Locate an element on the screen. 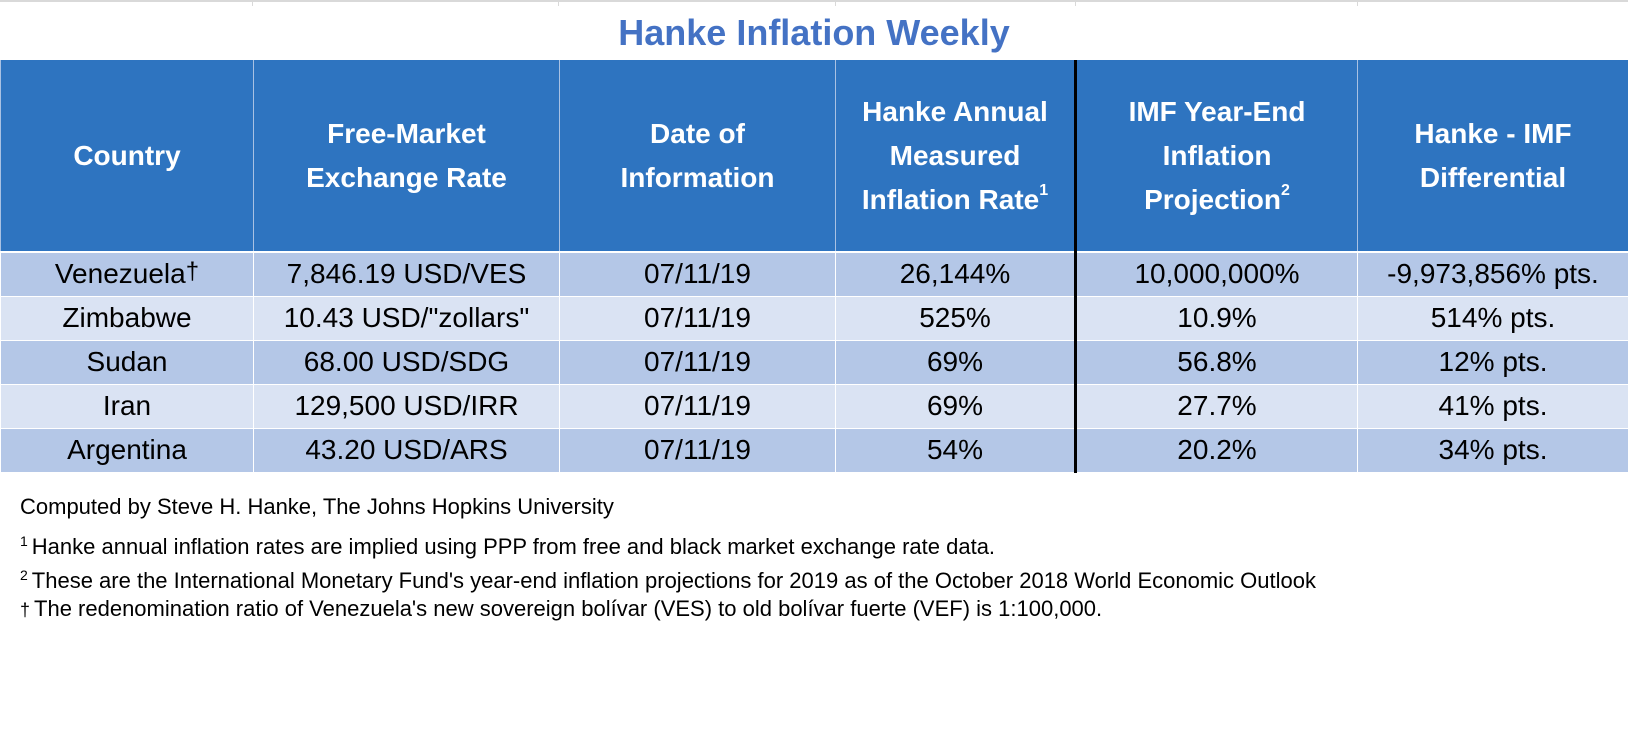  country-cell: Argentina is located at coordinates (127, 450).